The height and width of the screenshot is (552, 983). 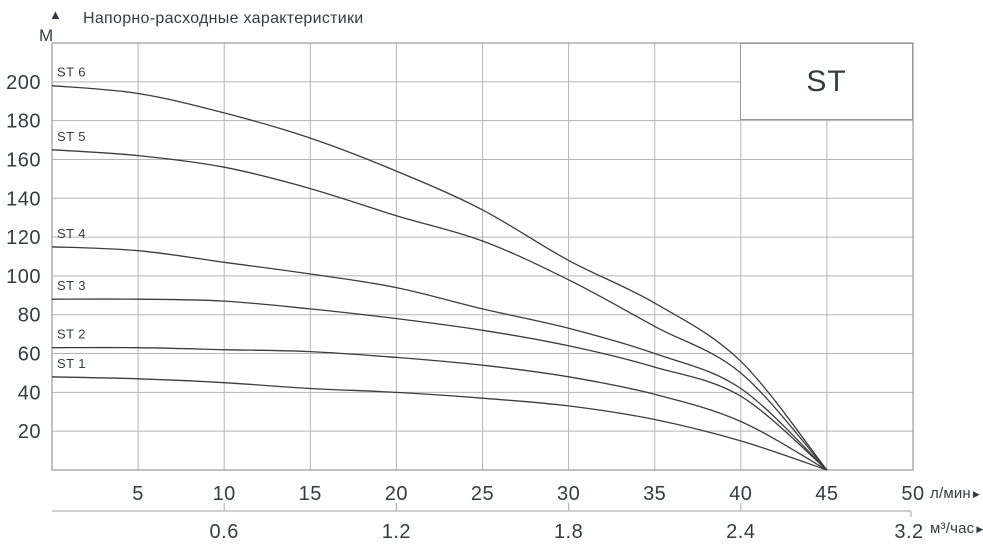 What do you see at coordinates (908, 532) in the screenshot?
I see `secondary-tick-label: 3.2` at bounding box center [908, 532].